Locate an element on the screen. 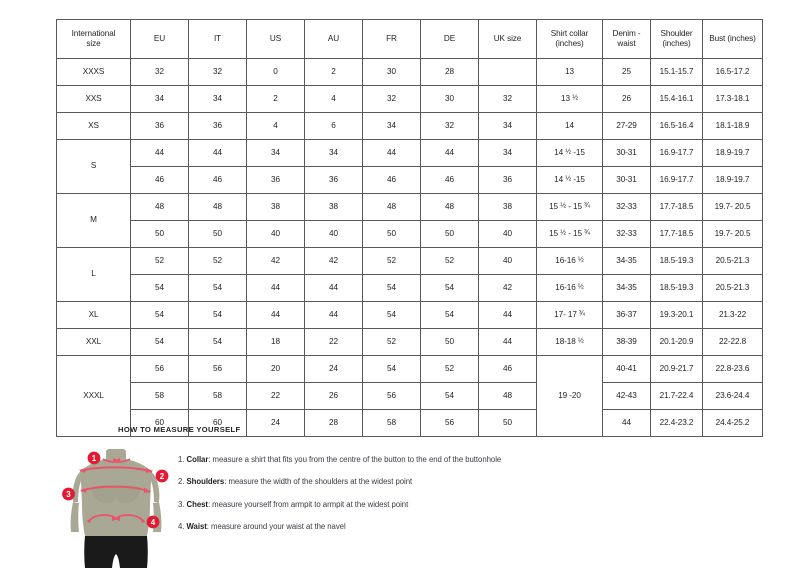 The height and width of the screenshot is (572, 787). cell-fr: 52 is located at coordinates (391, 342).